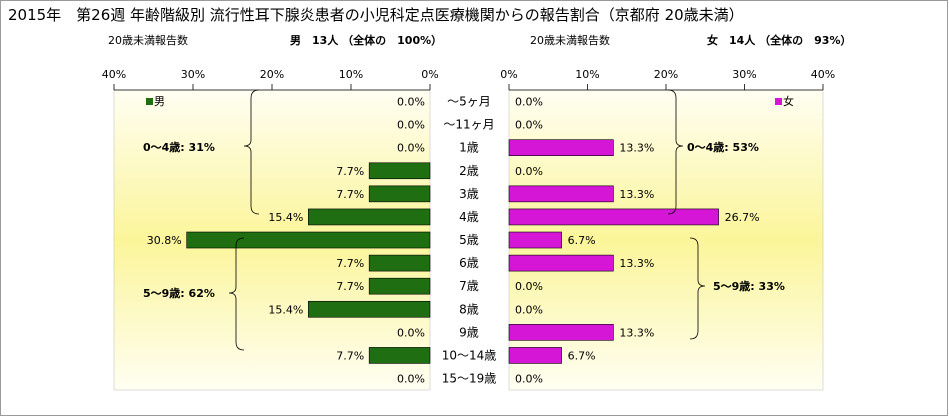  Describe the element at coordinates (469, 102) in the screenshot. I see `category-label: ～5ヶ月` at that location.